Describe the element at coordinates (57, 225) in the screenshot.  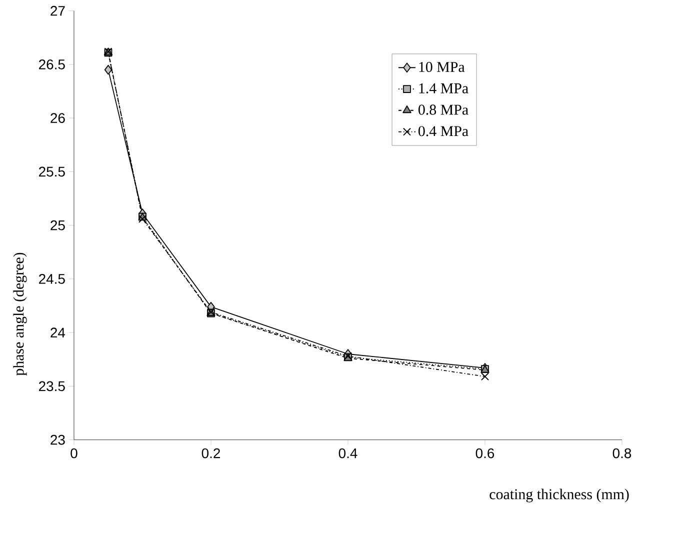
I see `y-tick-label: 25` at that location.